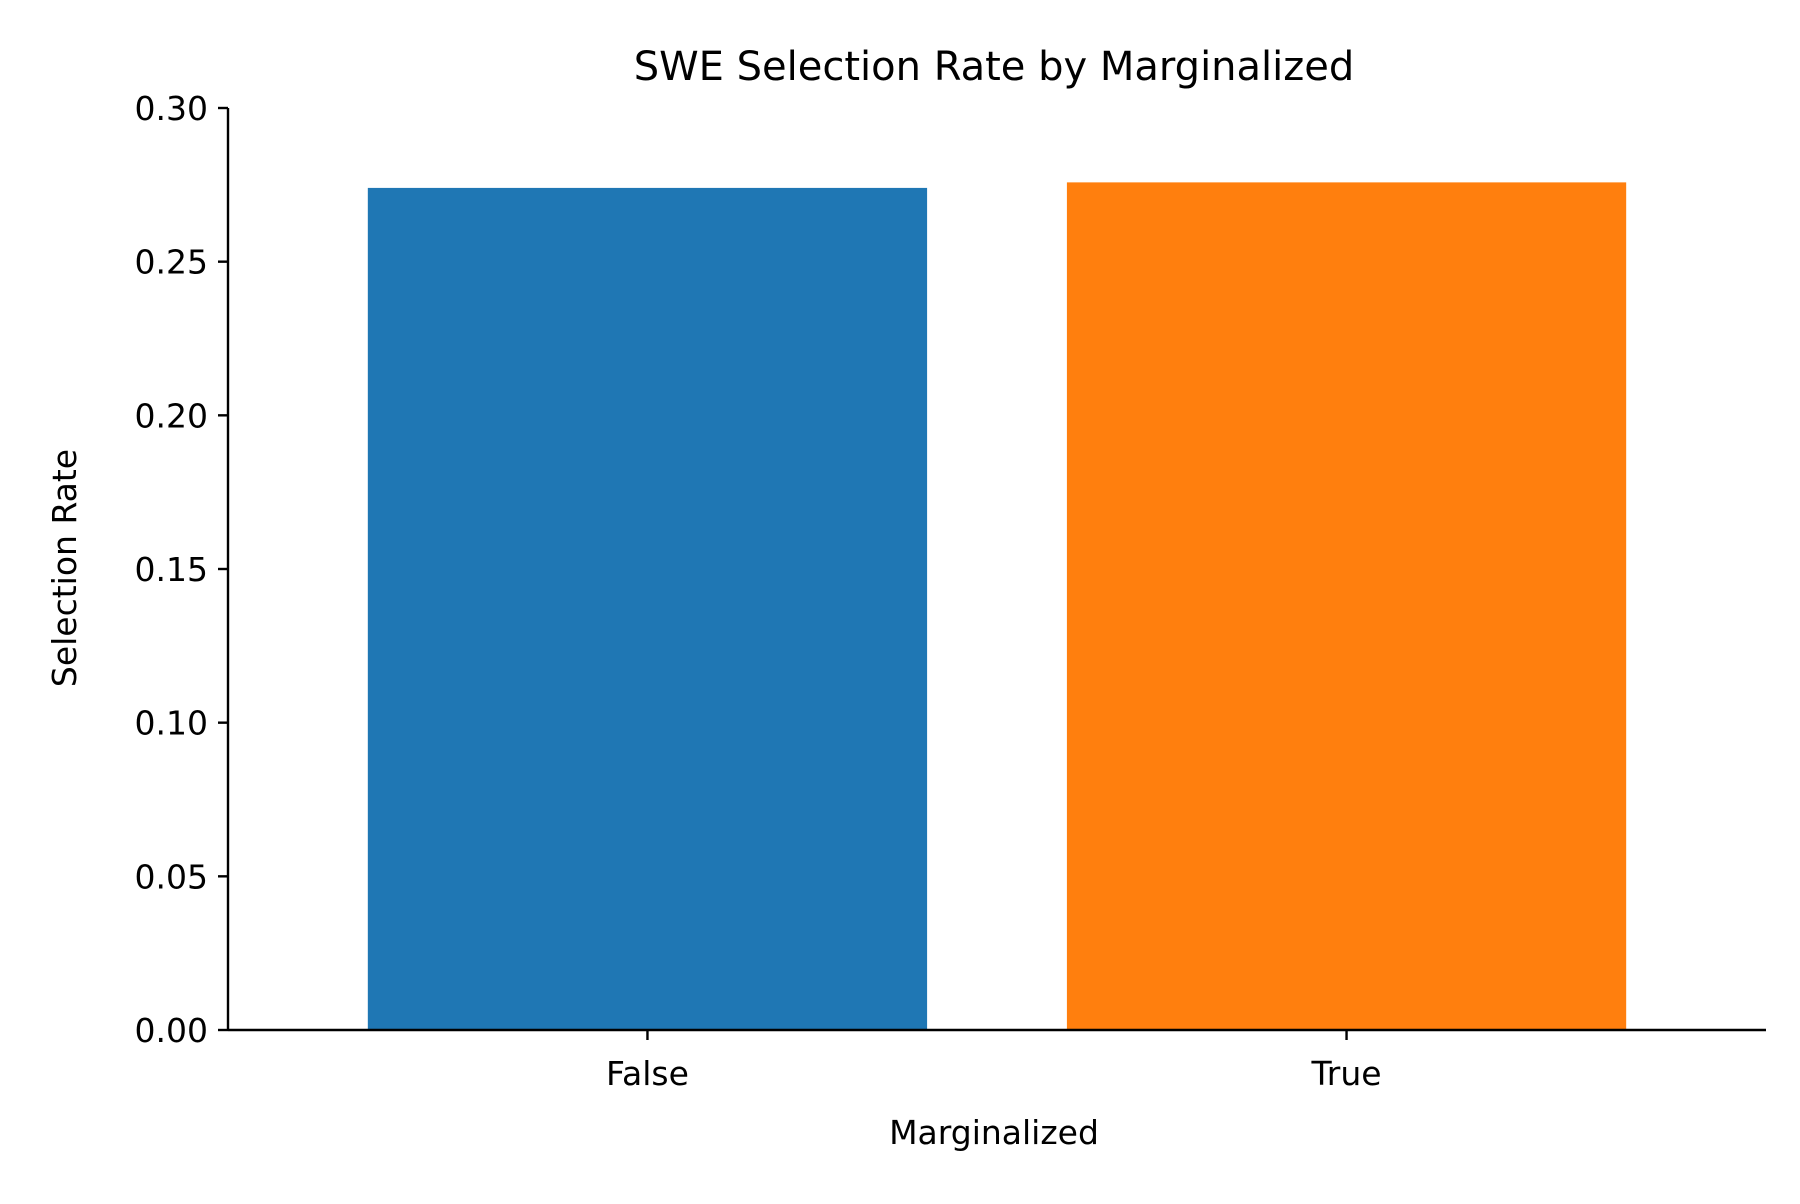  Describe the element at coordinates (171, 108) in the screenshot. I see `y-tick-label: 0.30` at that location.